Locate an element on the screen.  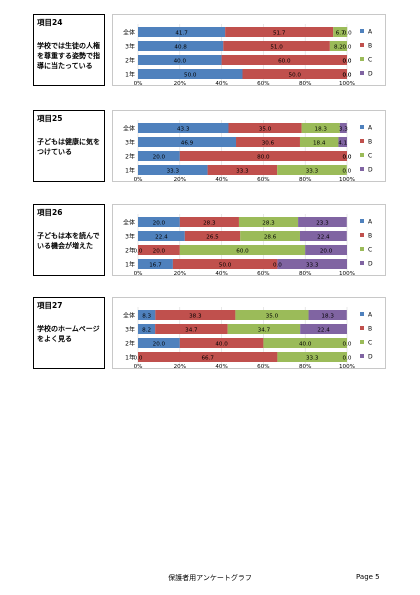
data-label: 40.8 is located at coordinates (180, 47).